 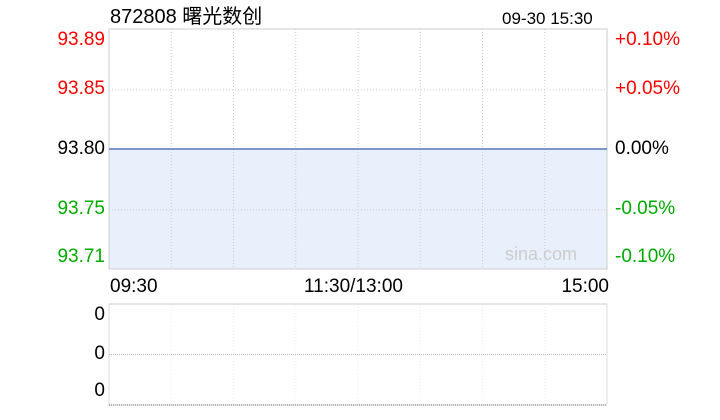 What do you see at coordinates (547, 18) in the screenshot?
I see `datetime: 09-30 15:30` at bounding box center [547, 18].